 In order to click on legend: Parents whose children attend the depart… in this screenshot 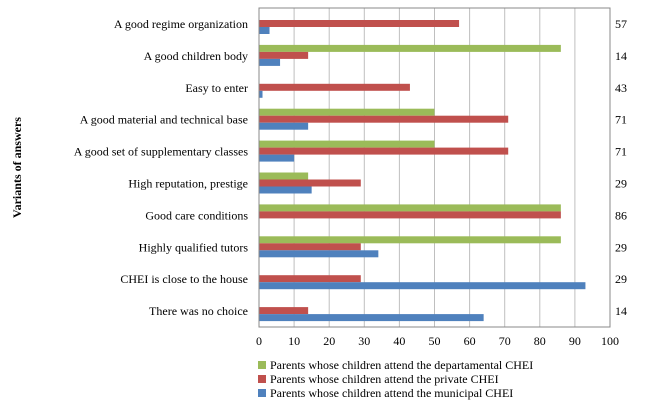, I will do `click(395, 379)`.